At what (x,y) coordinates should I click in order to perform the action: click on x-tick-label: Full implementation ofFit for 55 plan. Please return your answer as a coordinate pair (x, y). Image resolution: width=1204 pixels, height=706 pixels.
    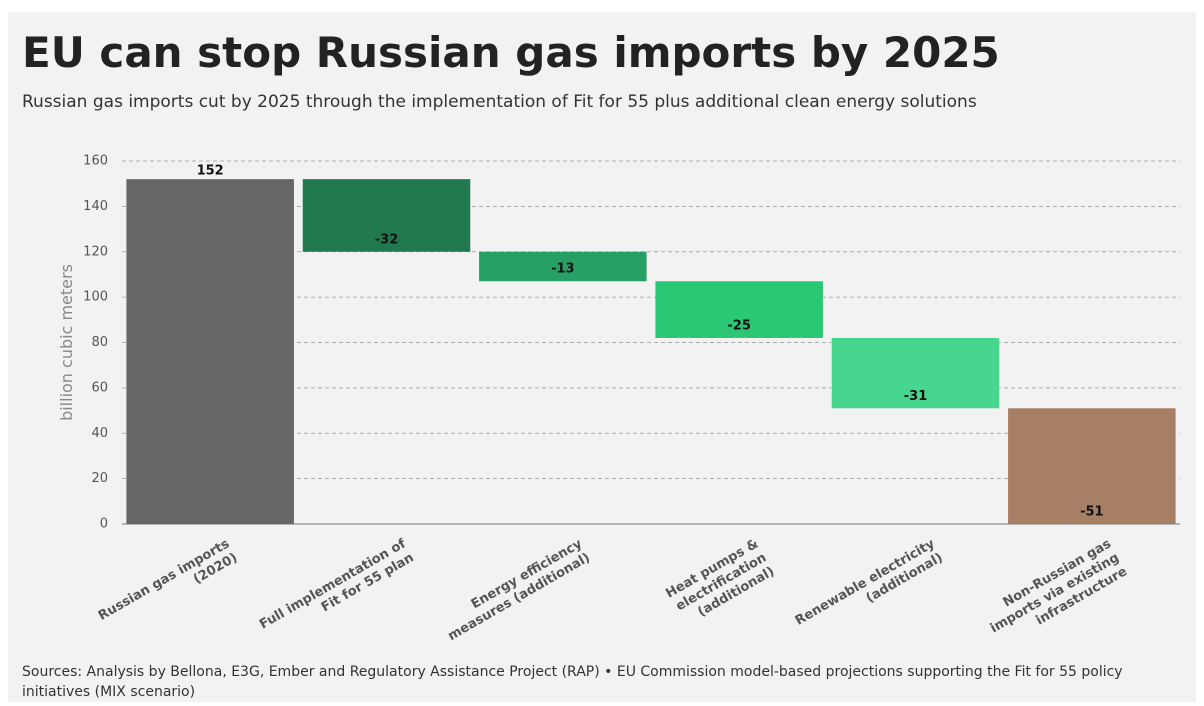
    Looking at the image, I should click on (337, 591).